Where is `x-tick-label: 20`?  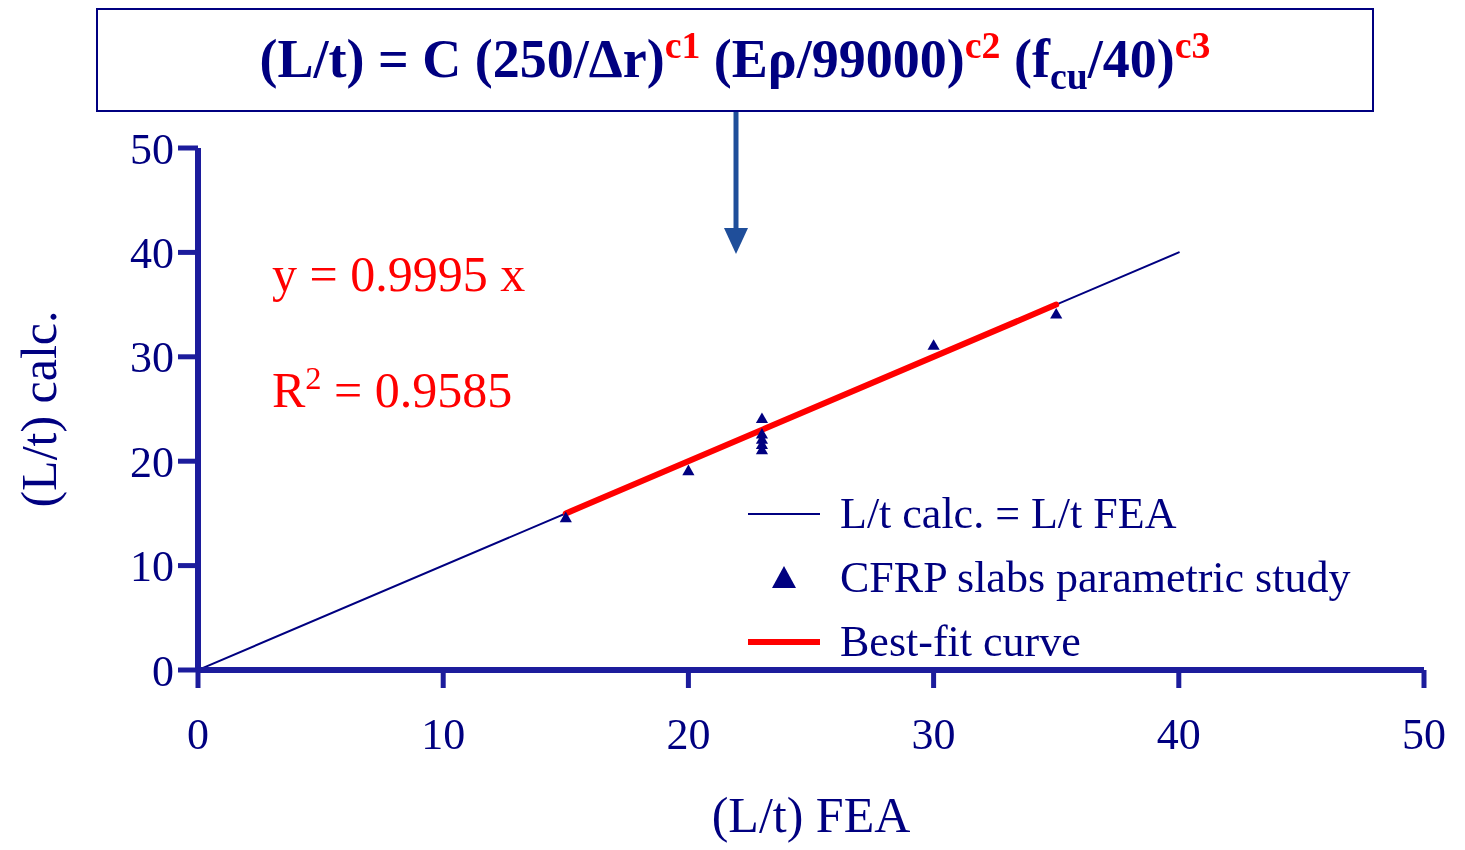
x-tick-label: 20 is located at coordinates (688, 735).